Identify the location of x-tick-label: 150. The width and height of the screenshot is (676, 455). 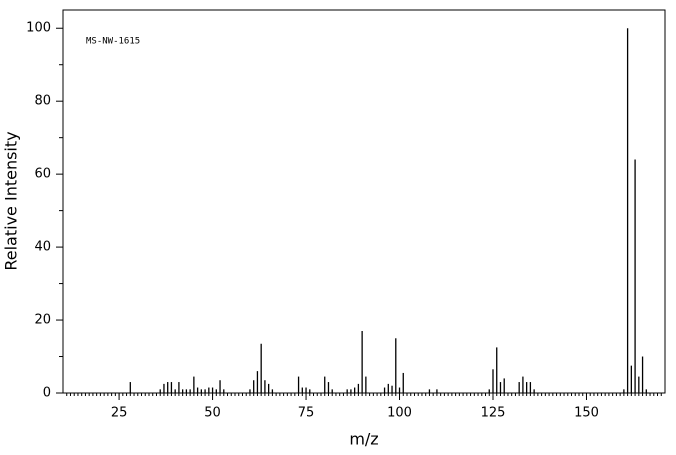
(586, 413).